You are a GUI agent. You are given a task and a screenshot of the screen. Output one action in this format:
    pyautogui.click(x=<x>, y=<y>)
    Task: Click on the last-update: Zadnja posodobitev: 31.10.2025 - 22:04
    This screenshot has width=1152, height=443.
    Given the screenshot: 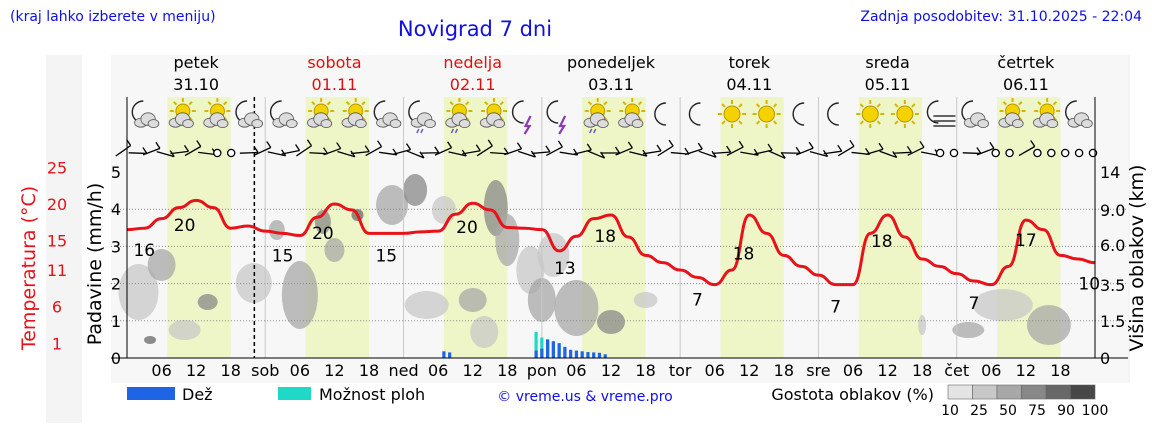 What is the action you would take?
    pyautogui.click(x=1001, y=17)
    